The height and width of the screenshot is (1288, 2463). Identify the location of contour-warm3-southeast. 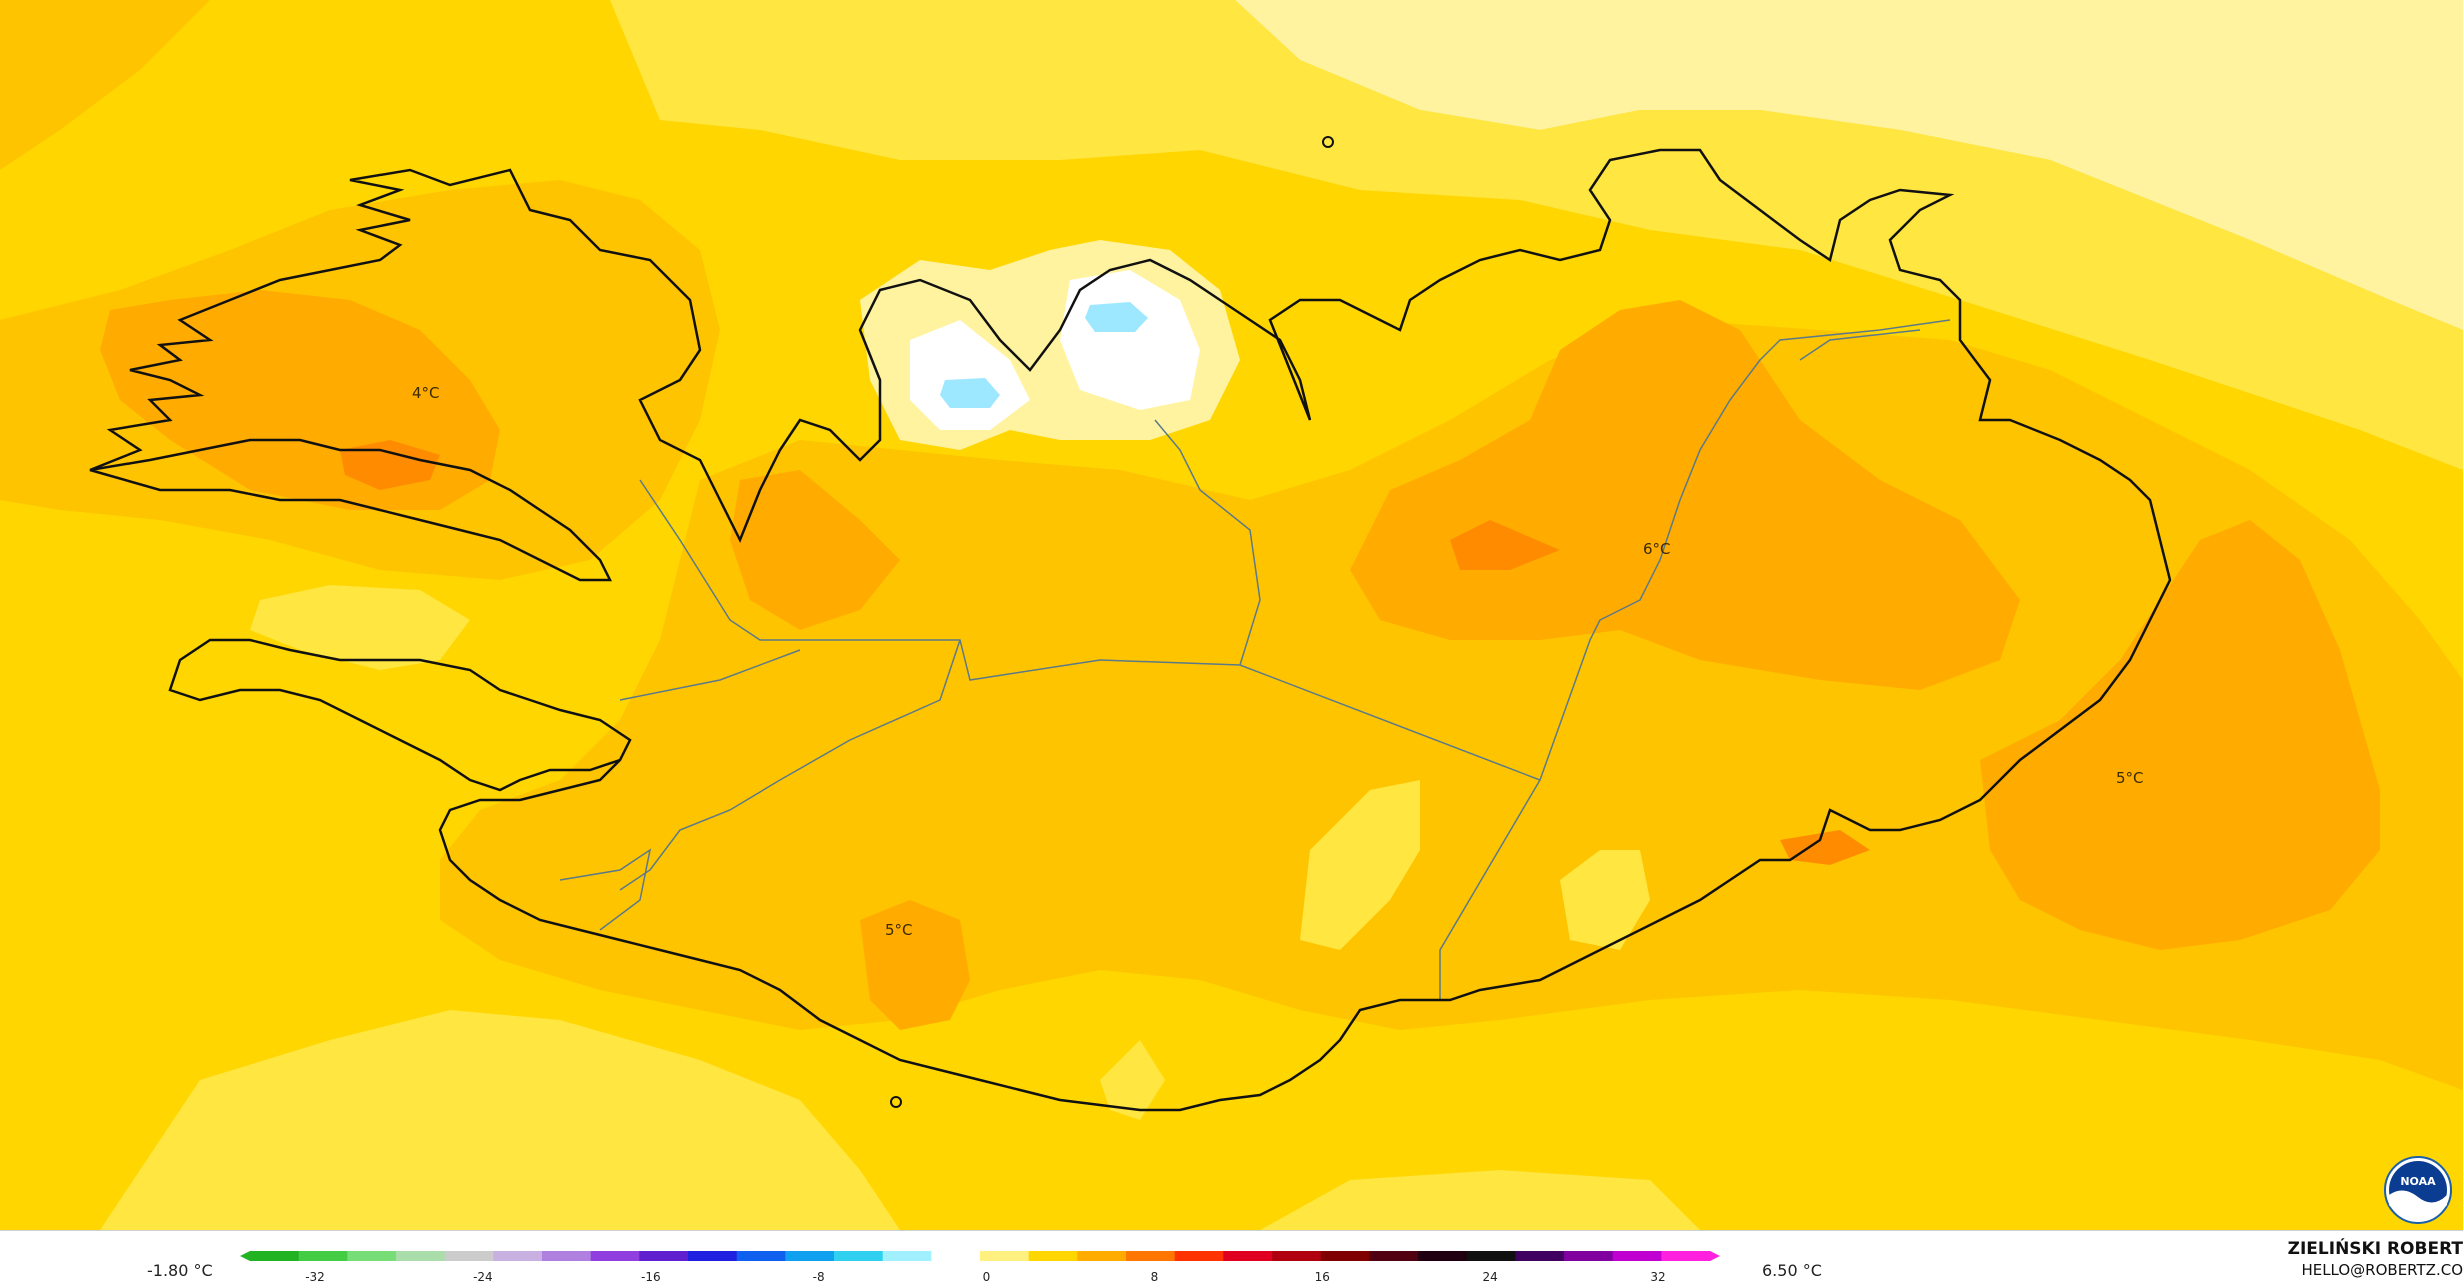
(1825, 847).